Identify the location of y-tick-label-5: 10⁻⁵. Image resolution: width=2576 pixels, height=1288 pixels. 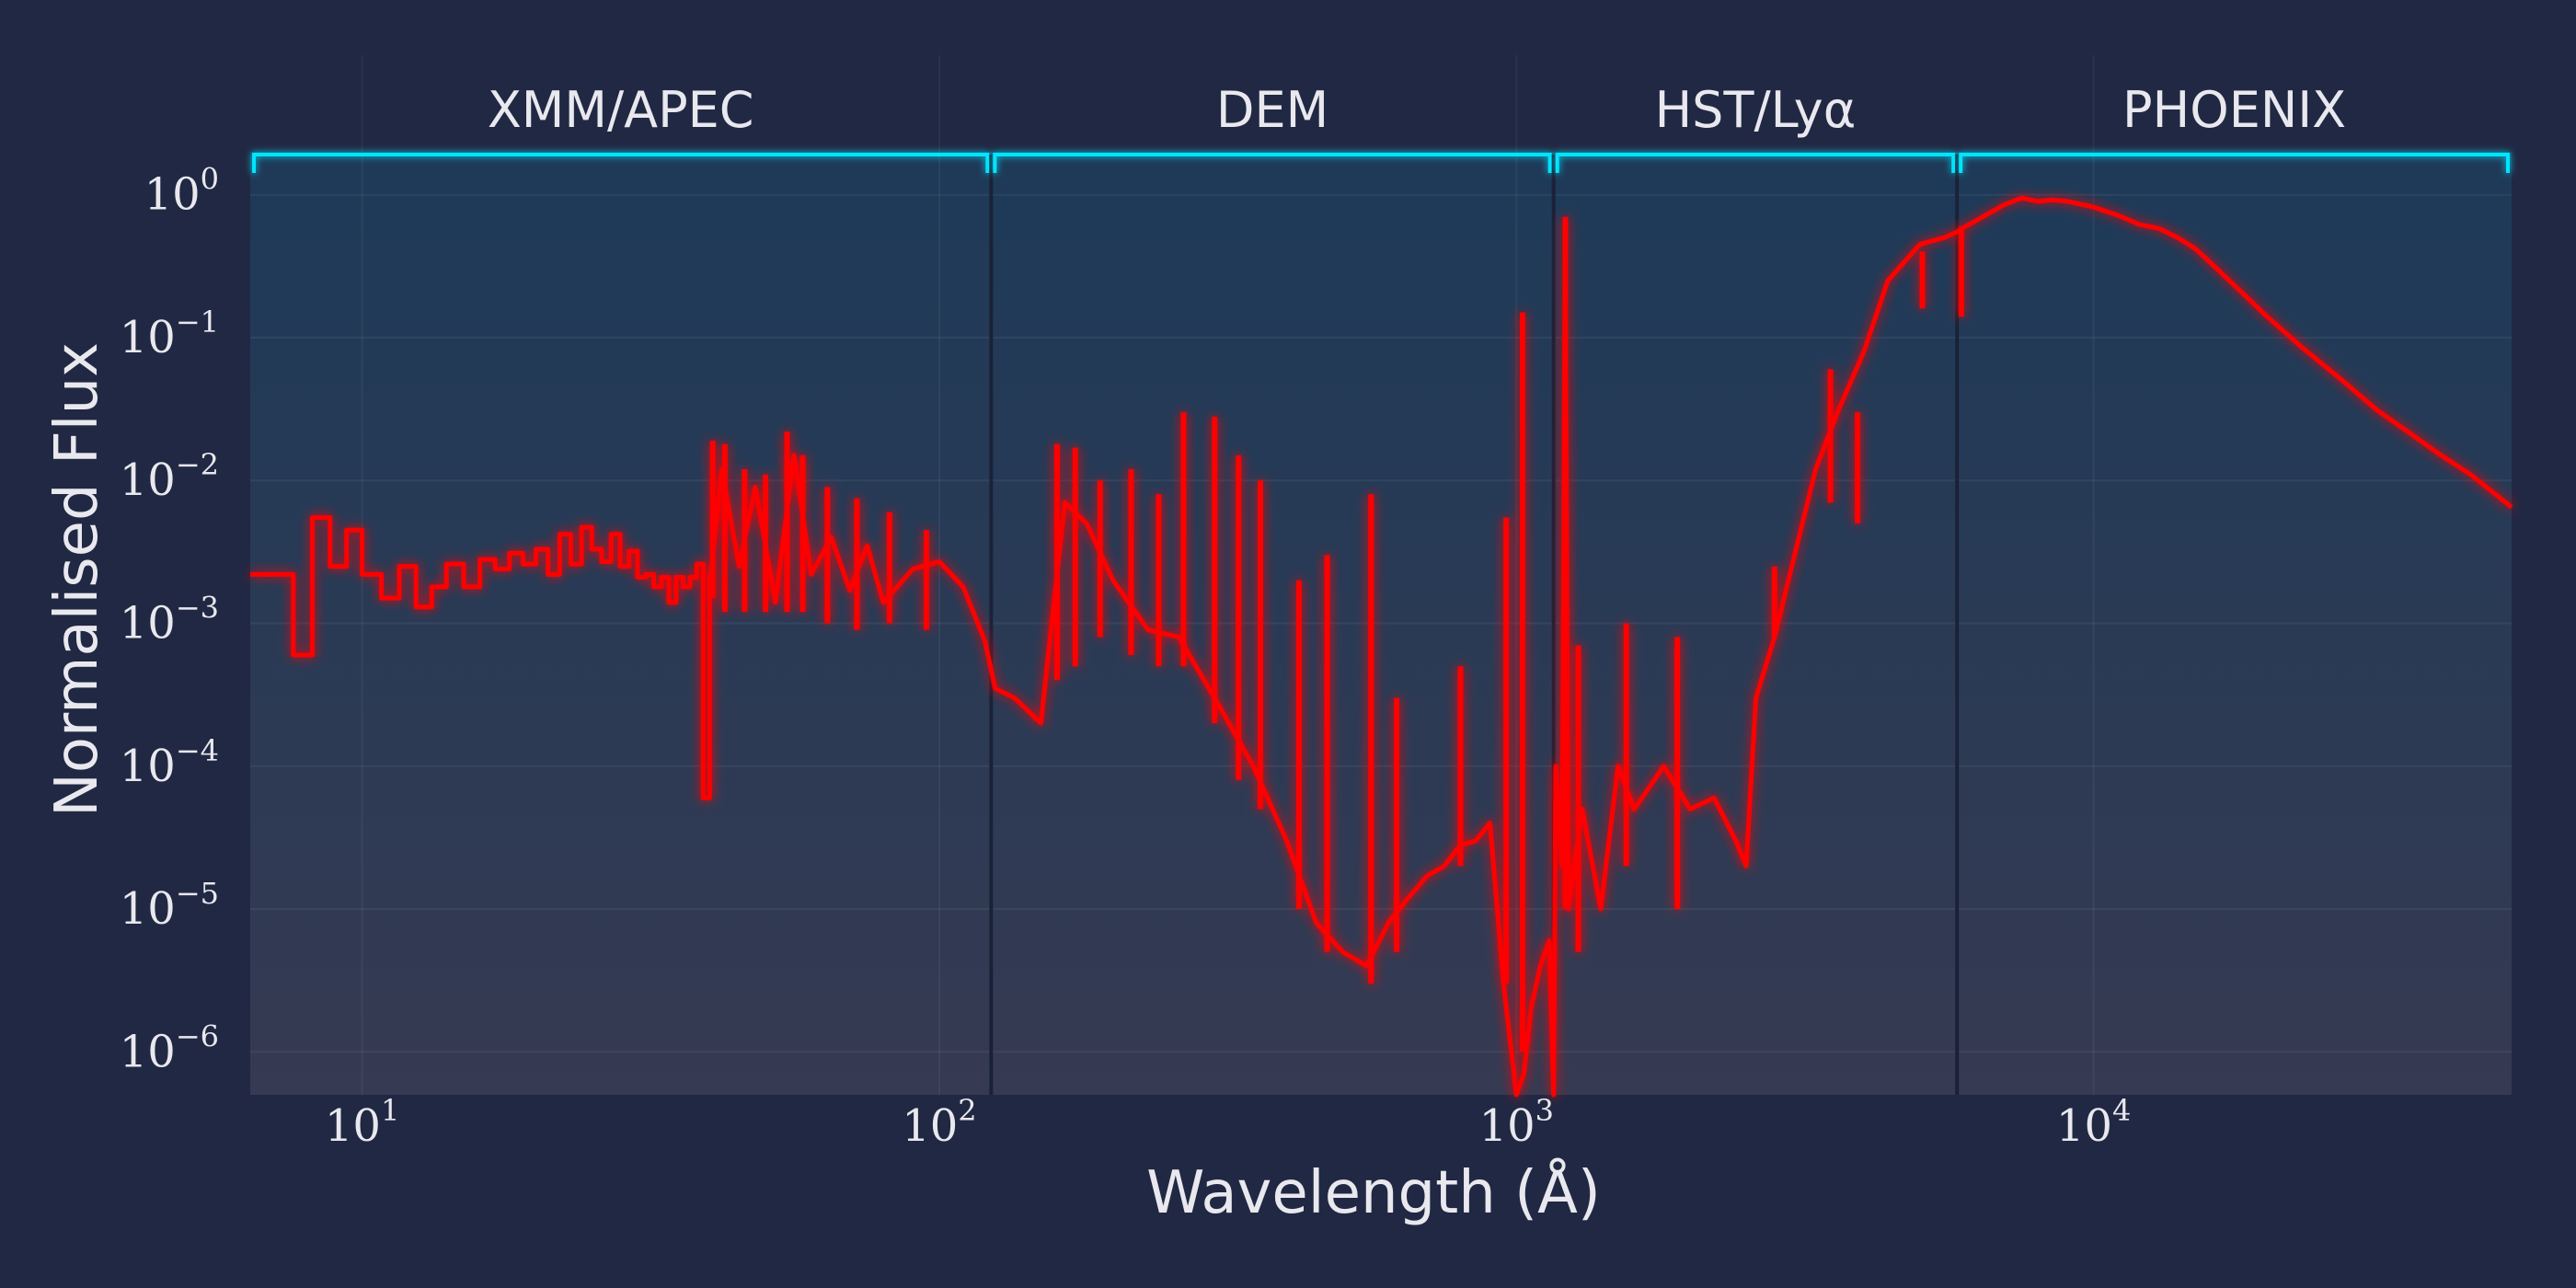
(169, 905).